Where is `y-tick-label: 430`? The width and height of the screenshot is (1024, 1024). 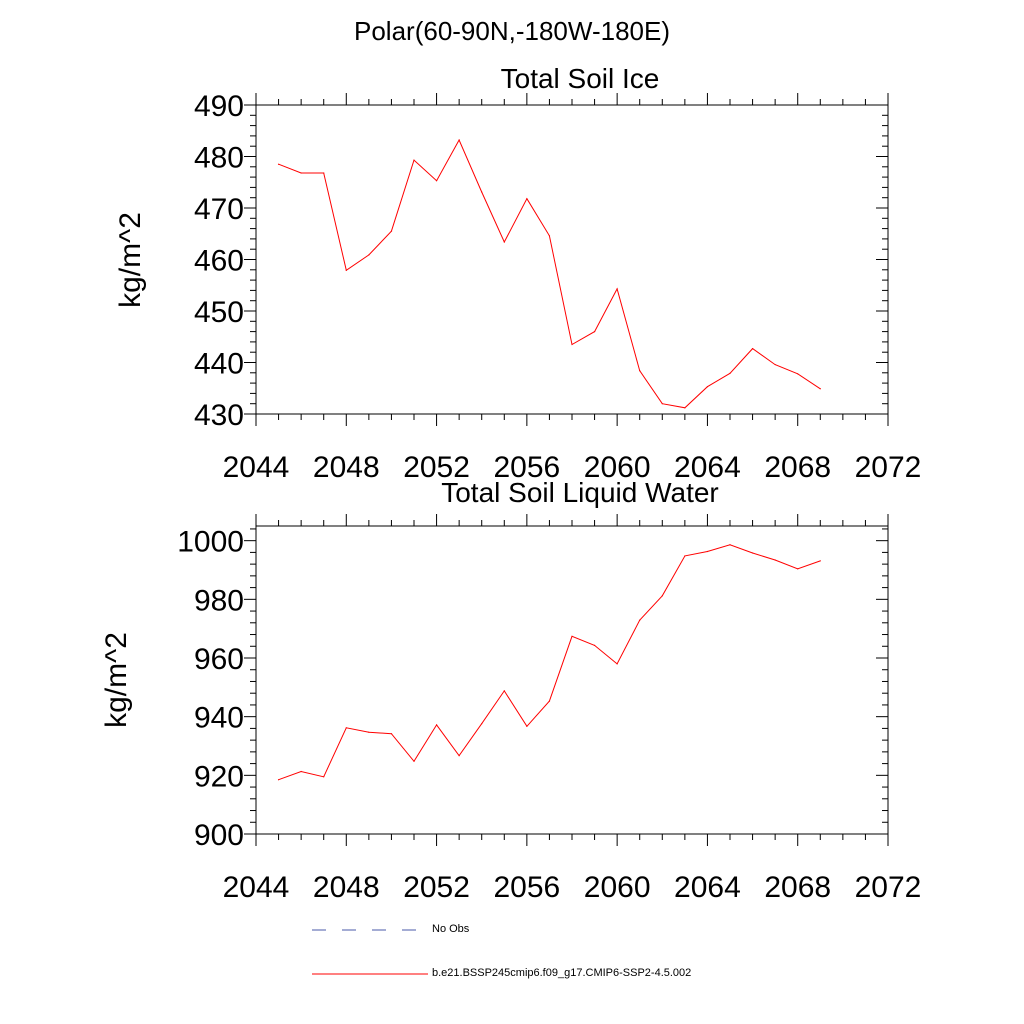
y-tick-label: 430 is located at coordinates (219, 415).